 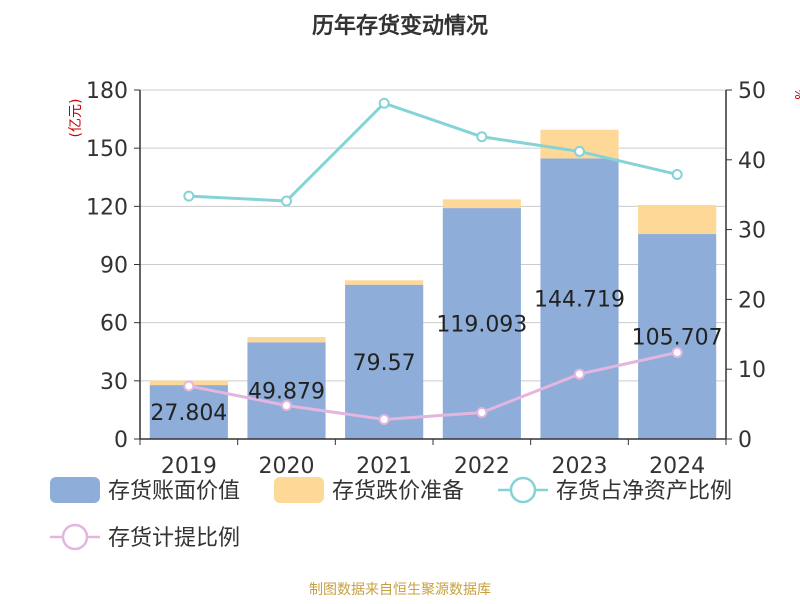 What do you see at coordinates (121, 440) in the screenshot?
I see `left-tick-label: 0` at bounding box center [121, 440].